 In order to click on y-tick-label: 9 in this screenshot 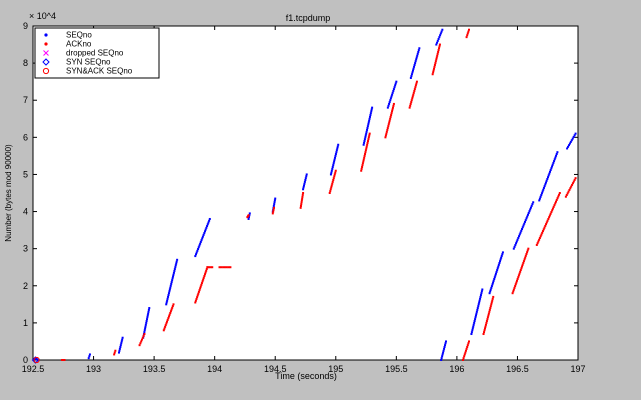, I will do `click(25, 26)`.